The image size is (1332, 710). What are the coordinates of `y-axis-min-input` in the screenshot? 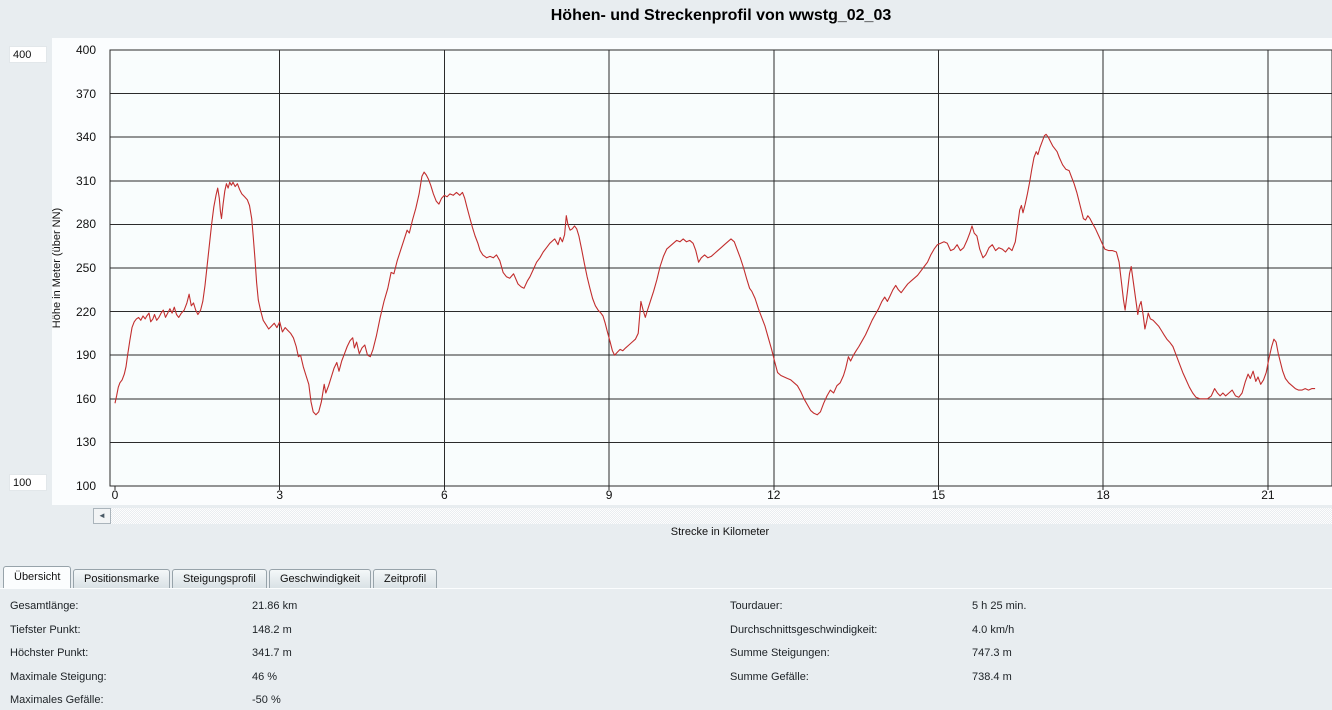 It's located at (28, 482).